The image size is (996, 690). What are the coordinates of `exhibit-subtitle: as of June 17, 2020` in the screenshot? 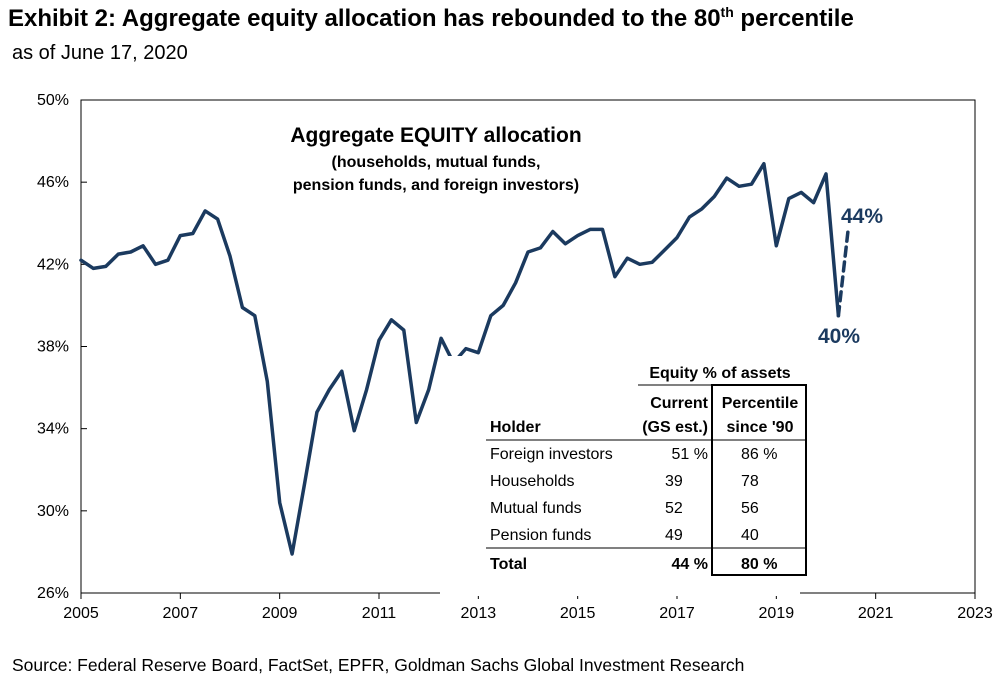 It's located at (100, 53).